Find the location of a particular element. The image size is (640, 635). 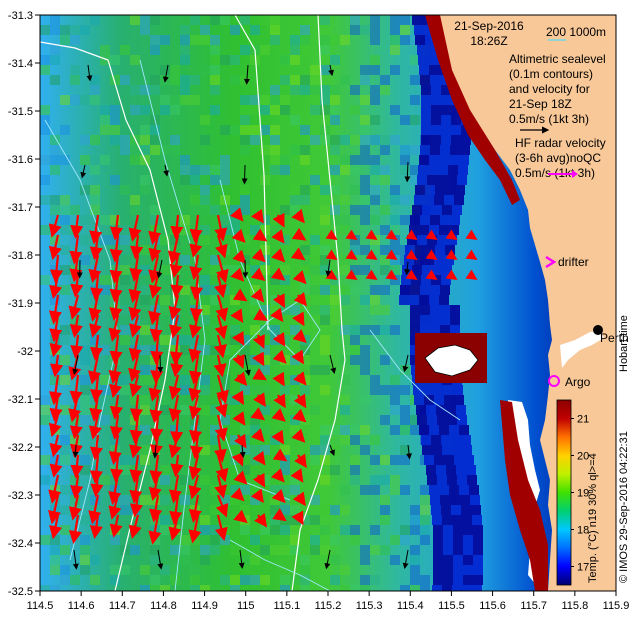

y-tick-label: -32.5 is located at coordinates (20, 592).